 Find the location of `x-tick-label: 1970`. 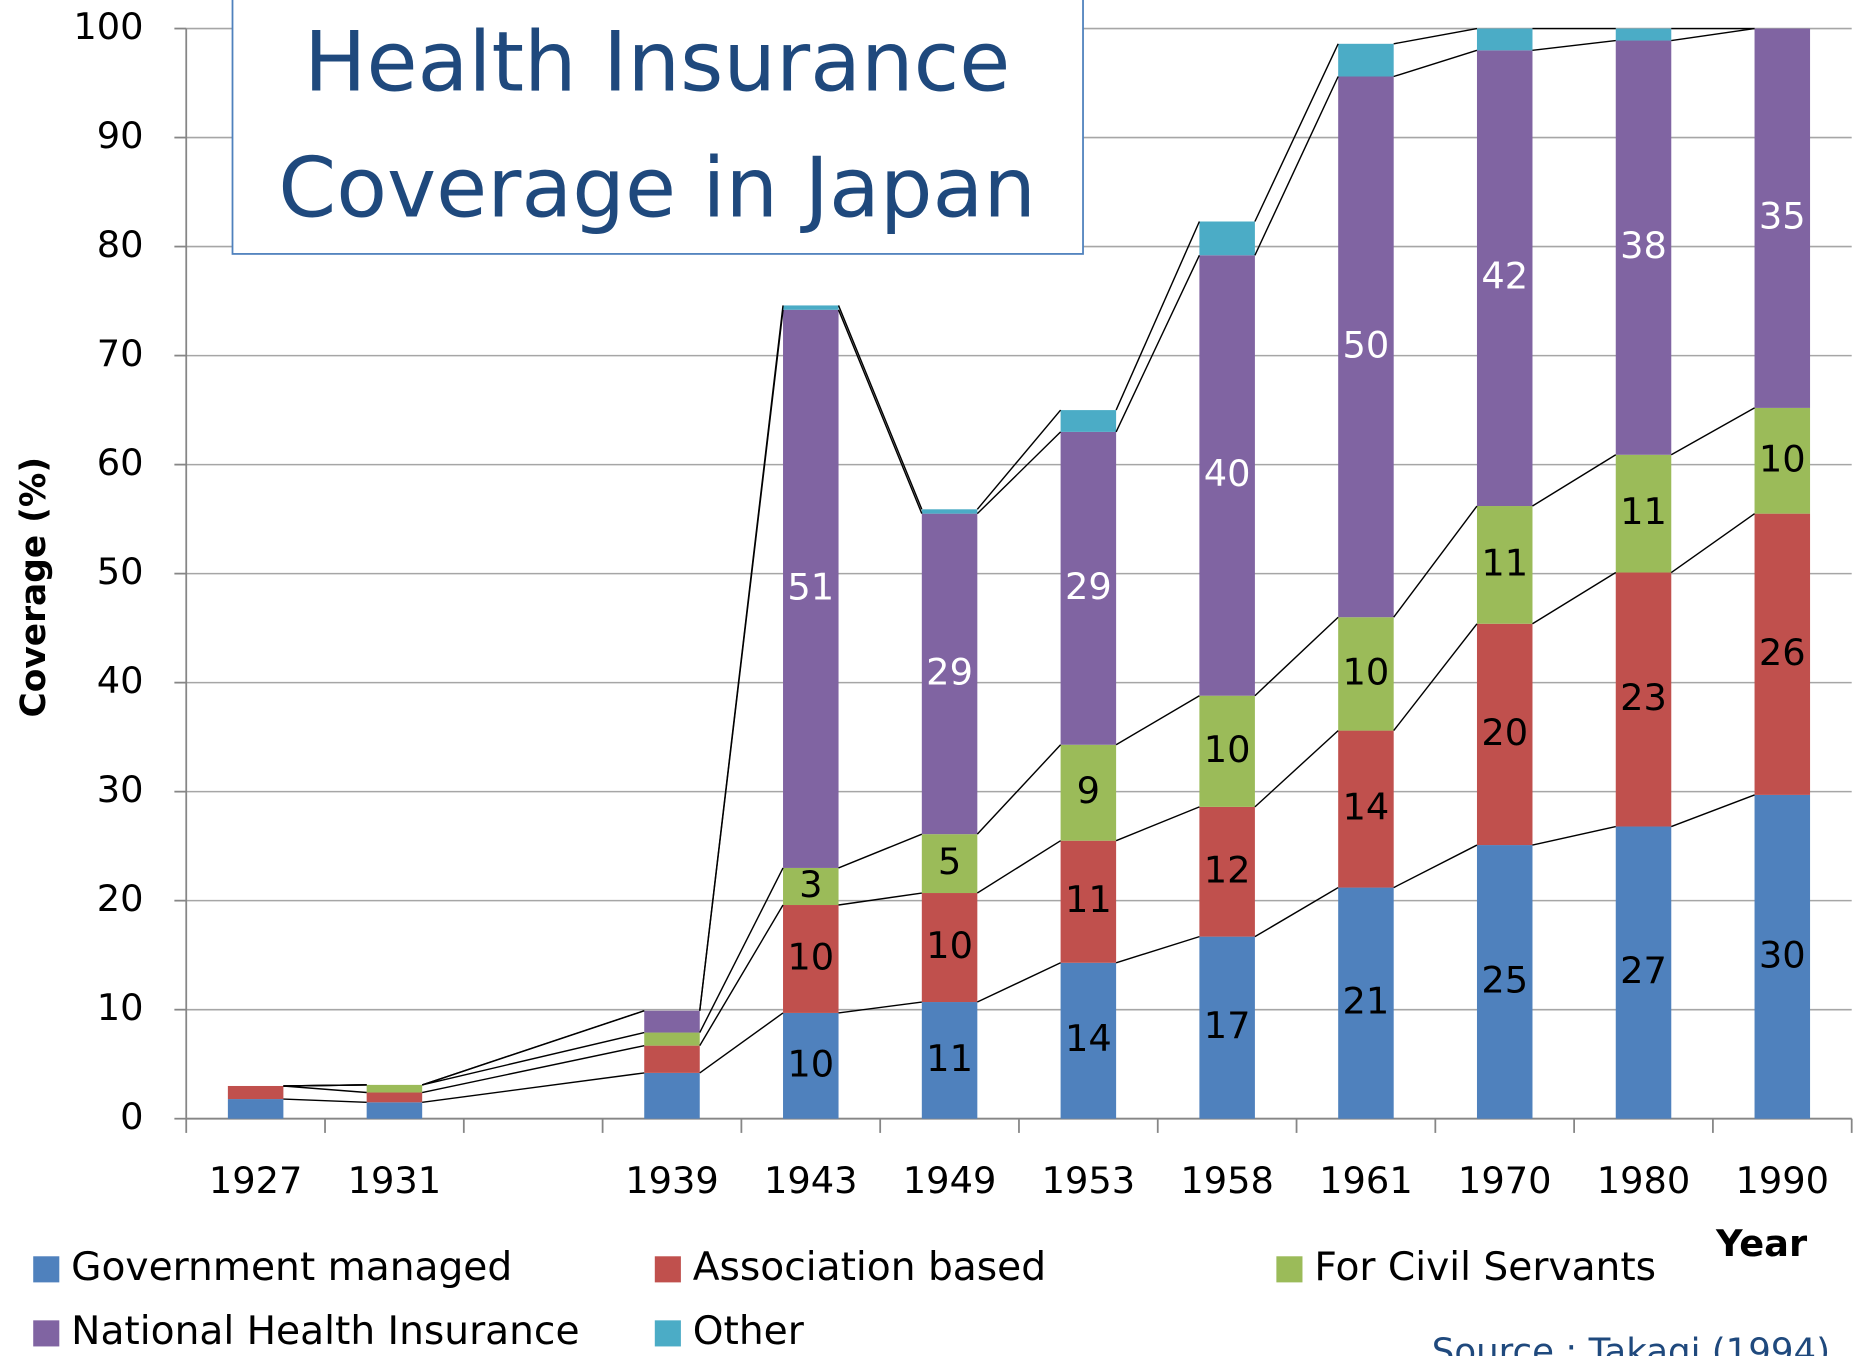

x-tick-label: 1970 is located at coordinates (1505, 1180).